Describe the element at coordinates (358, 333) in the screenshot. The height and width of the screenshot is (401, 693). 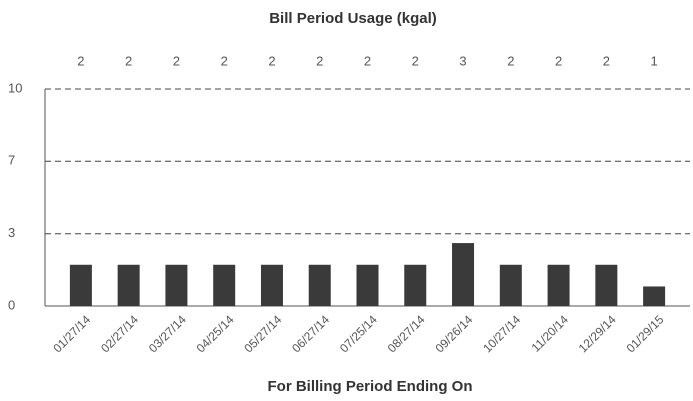
I see `x-tick-label: 07/25/14` at that location.